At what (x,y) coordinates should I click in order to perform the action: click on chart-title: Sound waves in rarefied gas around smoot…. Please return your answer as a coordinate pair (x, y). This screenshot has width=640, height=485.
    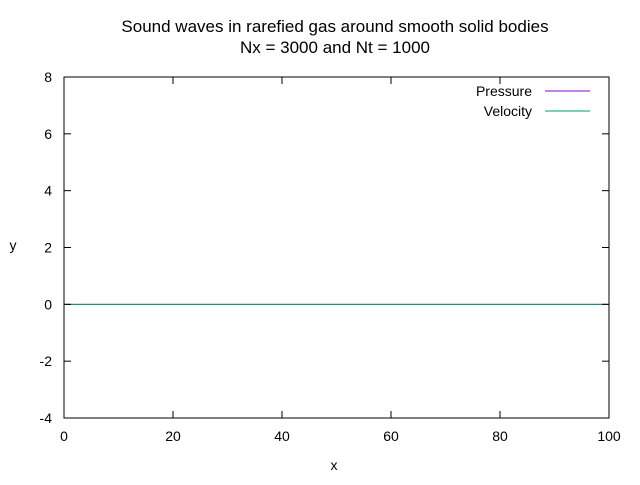
    Looking at the image, I should click on (334, 26).